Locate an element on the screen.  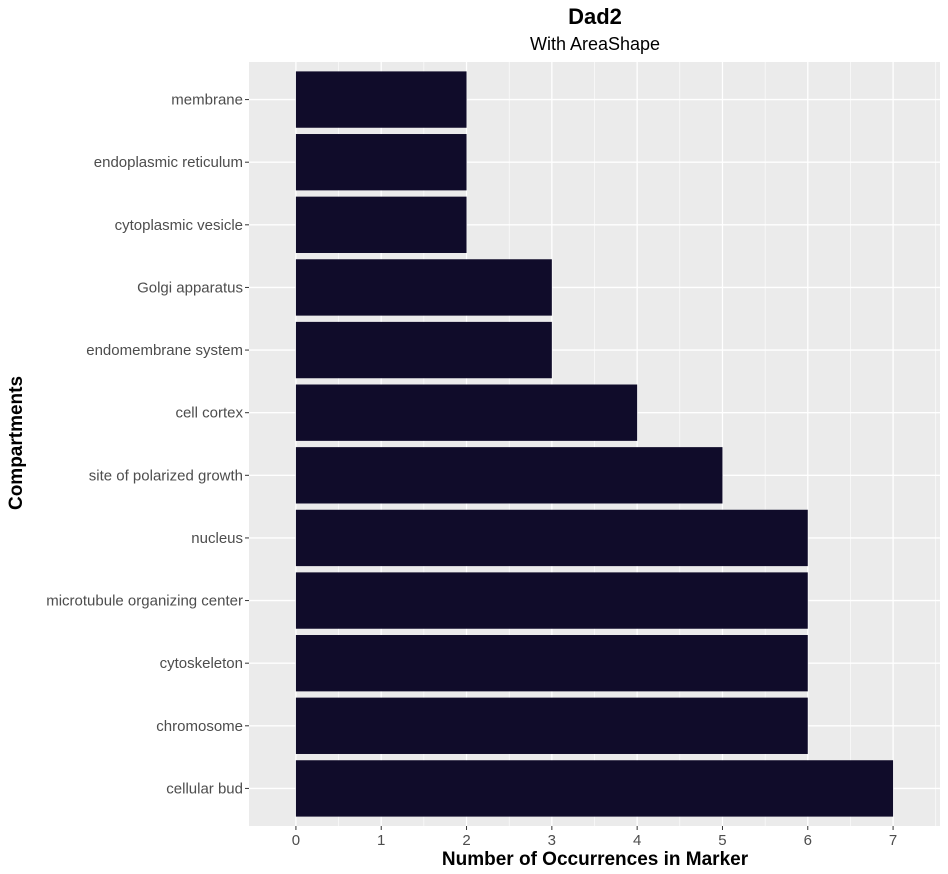
x-tick-label: 2 is located at coordinates (466, 840).